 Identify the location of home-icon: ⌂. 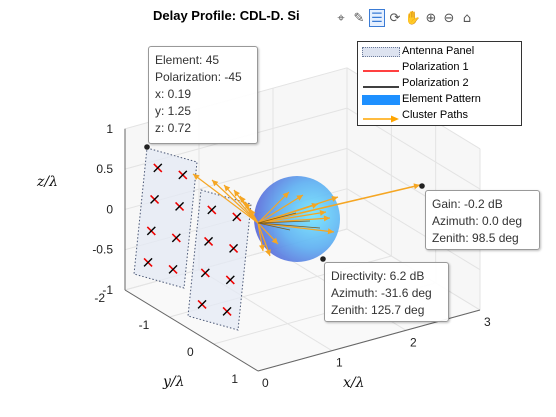
(467, 18).